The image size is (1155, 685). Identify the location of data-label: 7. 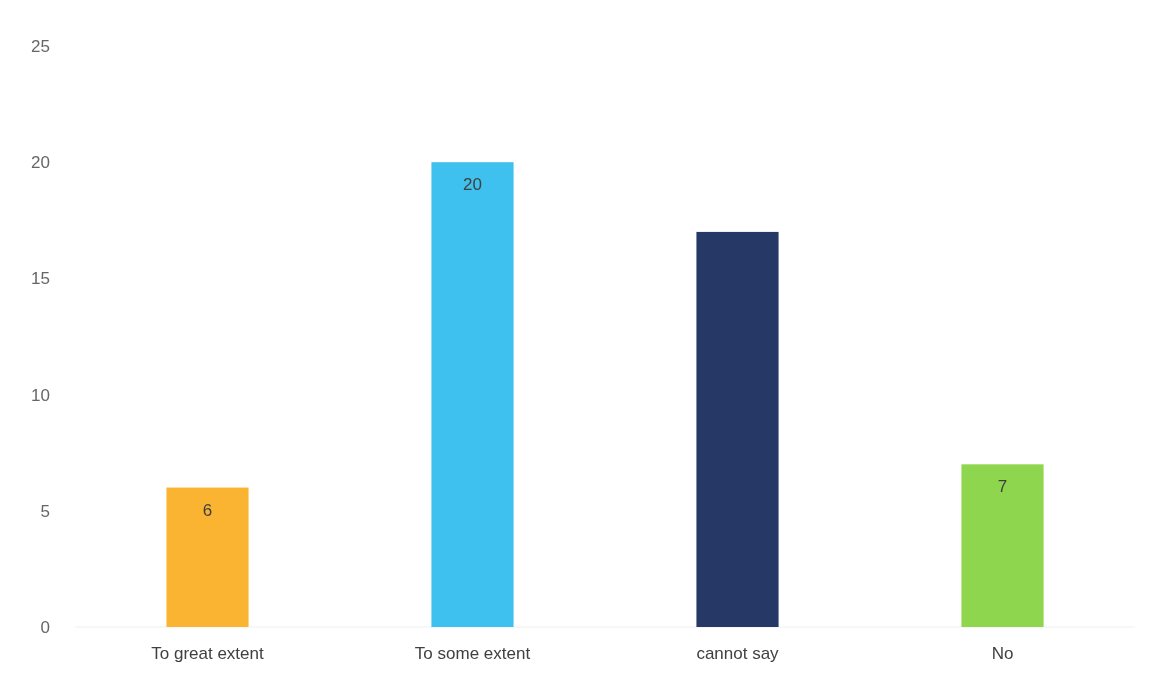
(1002, 487).